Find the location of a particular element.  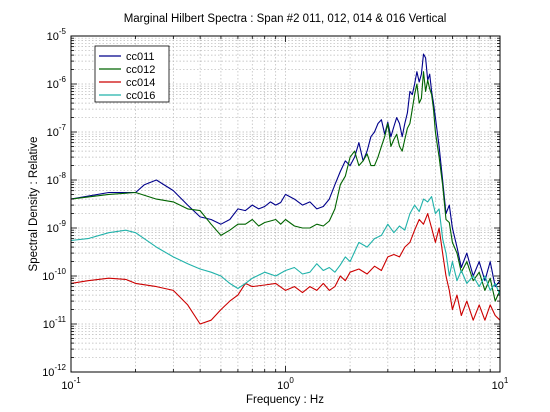

tick-label-exponent: -10 is located at coordinates (60, 271).